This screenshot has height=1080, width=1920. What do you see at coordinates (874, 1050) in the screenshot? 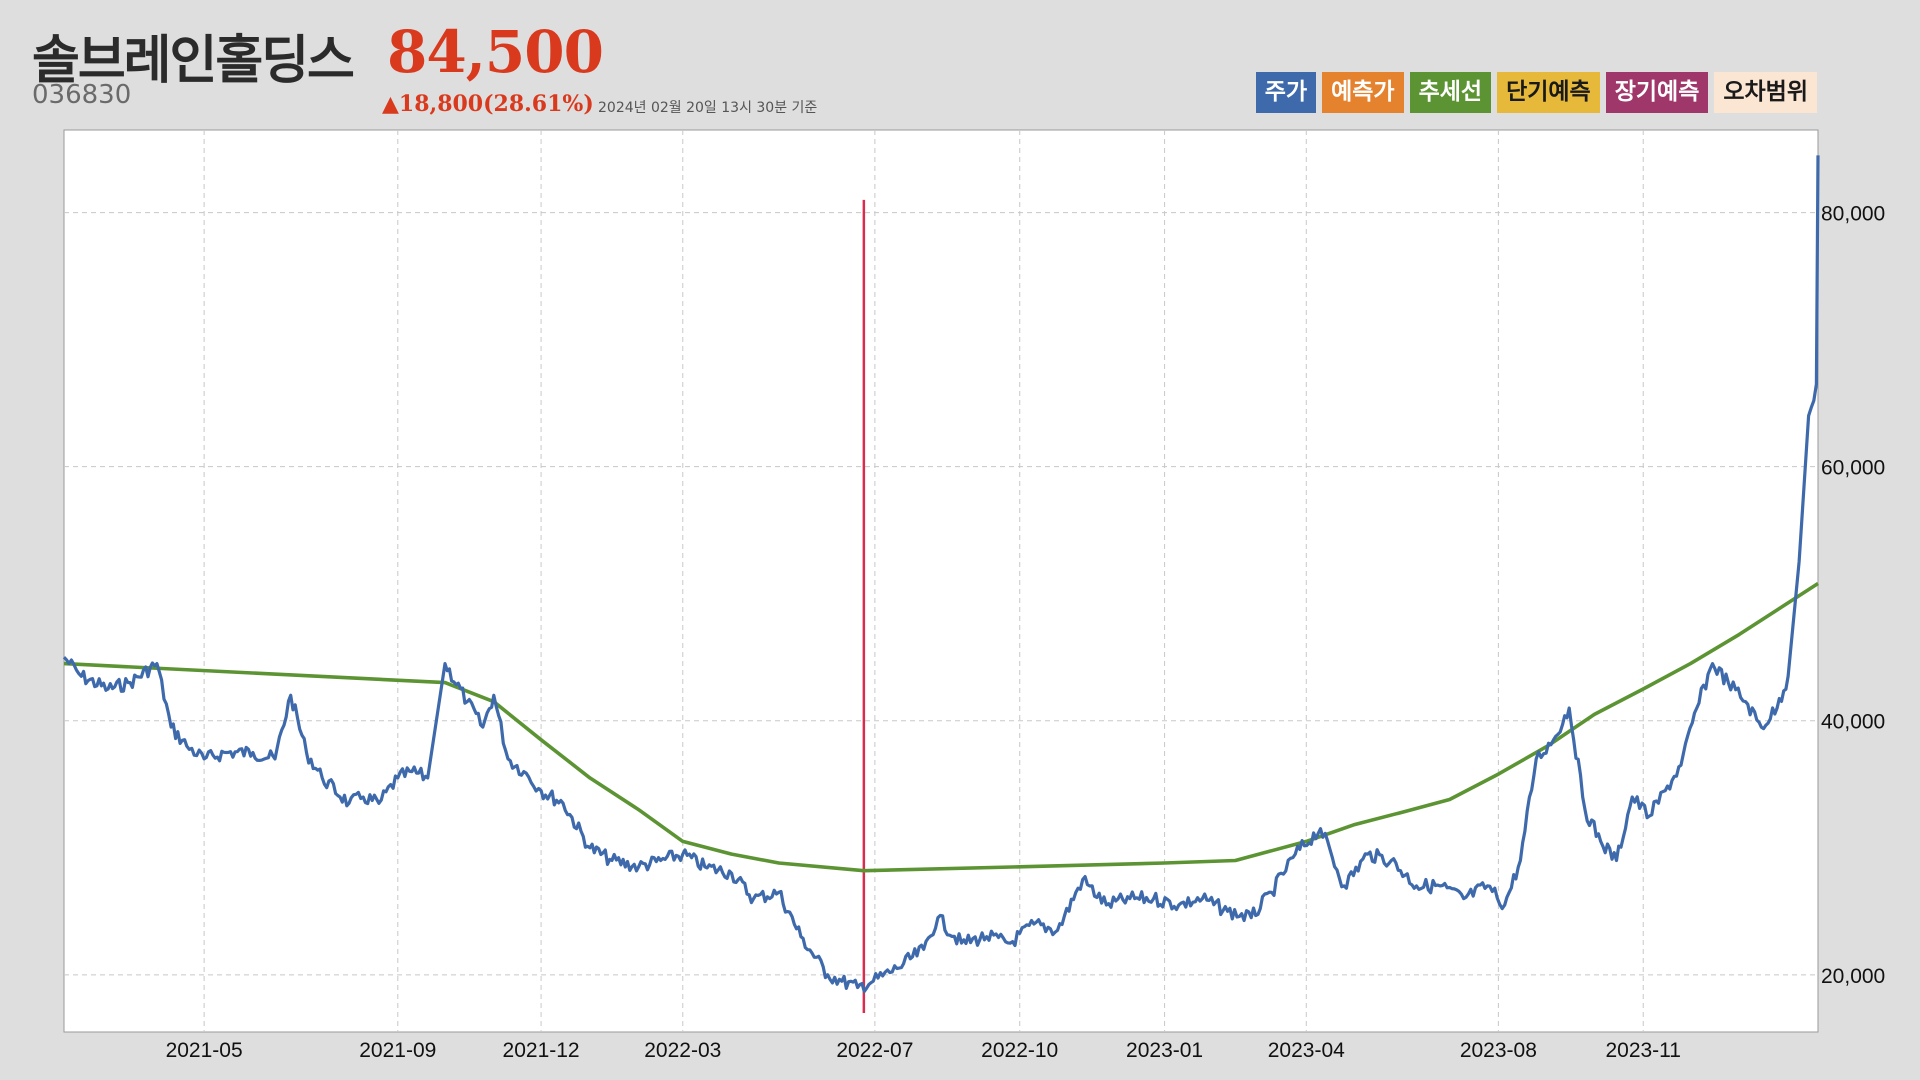
I see `x-tick-label: 2022-07` at bounding box center [874, 1050].